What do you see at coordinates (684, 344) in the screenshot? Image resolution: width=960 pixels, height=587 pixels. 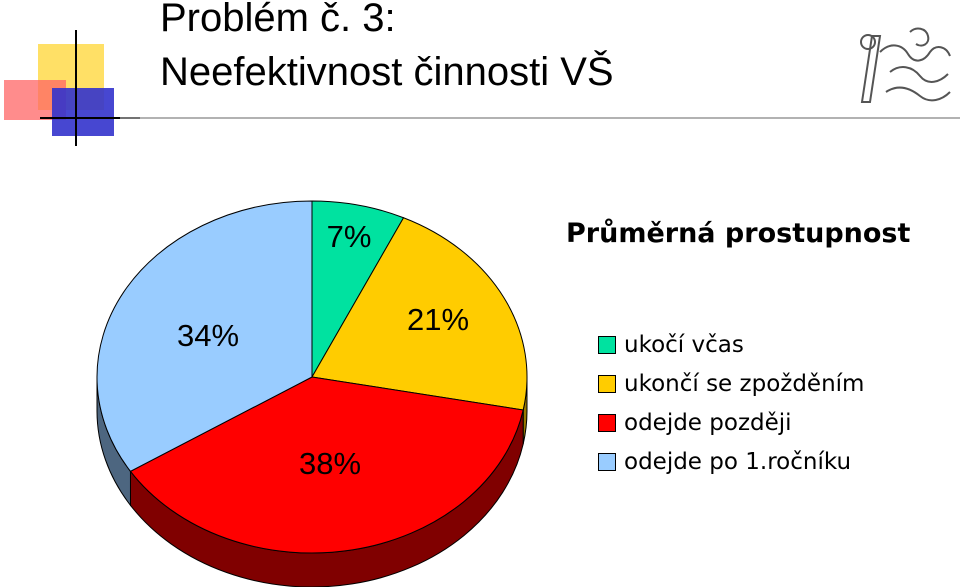 I see `legend-label: ukočí včas` at bounding box center [684, 344].